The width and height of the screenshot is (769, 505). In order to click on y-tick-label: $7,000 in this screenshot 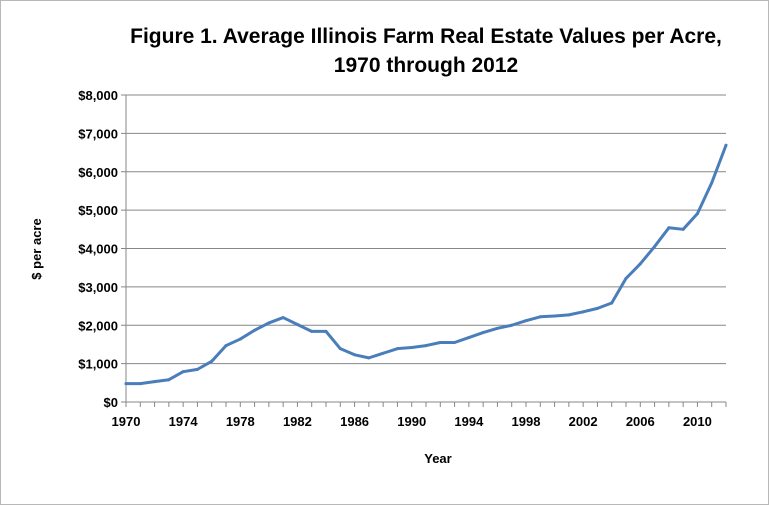, I will do `click(98, 133)`.